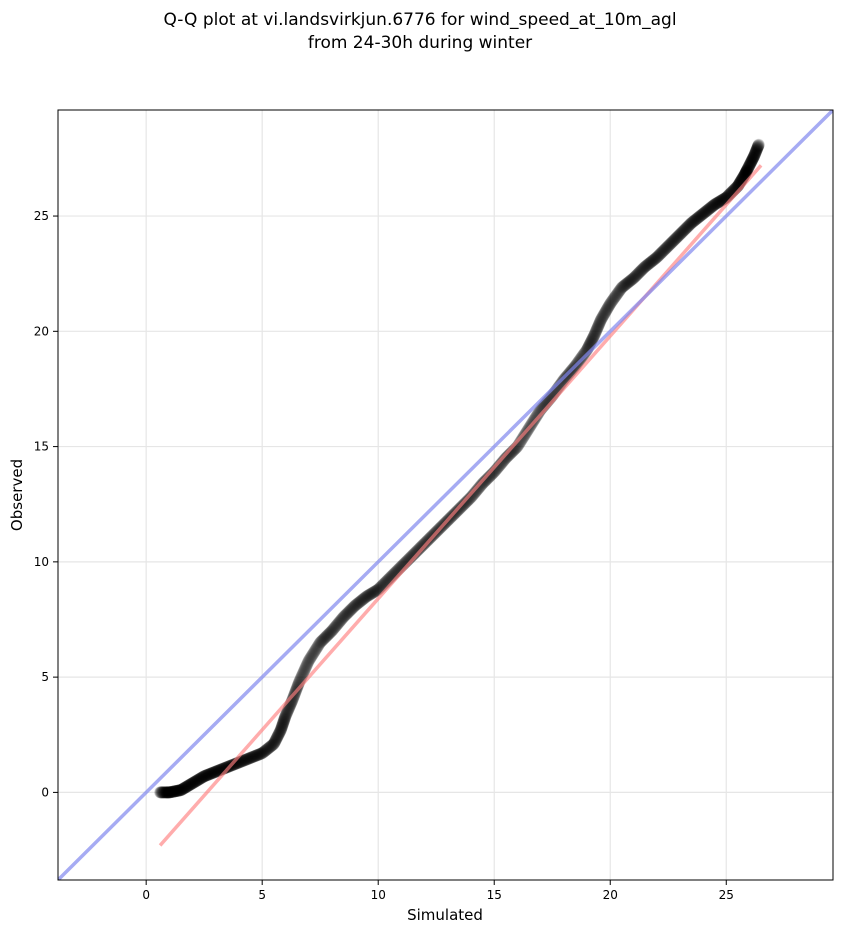 The width and height of the screenshot is (843, 934). What do you see at coordinates (41, 447) in the screenshot?
I see `y-tick-label-3: 15` at bounding box center [41, 447].